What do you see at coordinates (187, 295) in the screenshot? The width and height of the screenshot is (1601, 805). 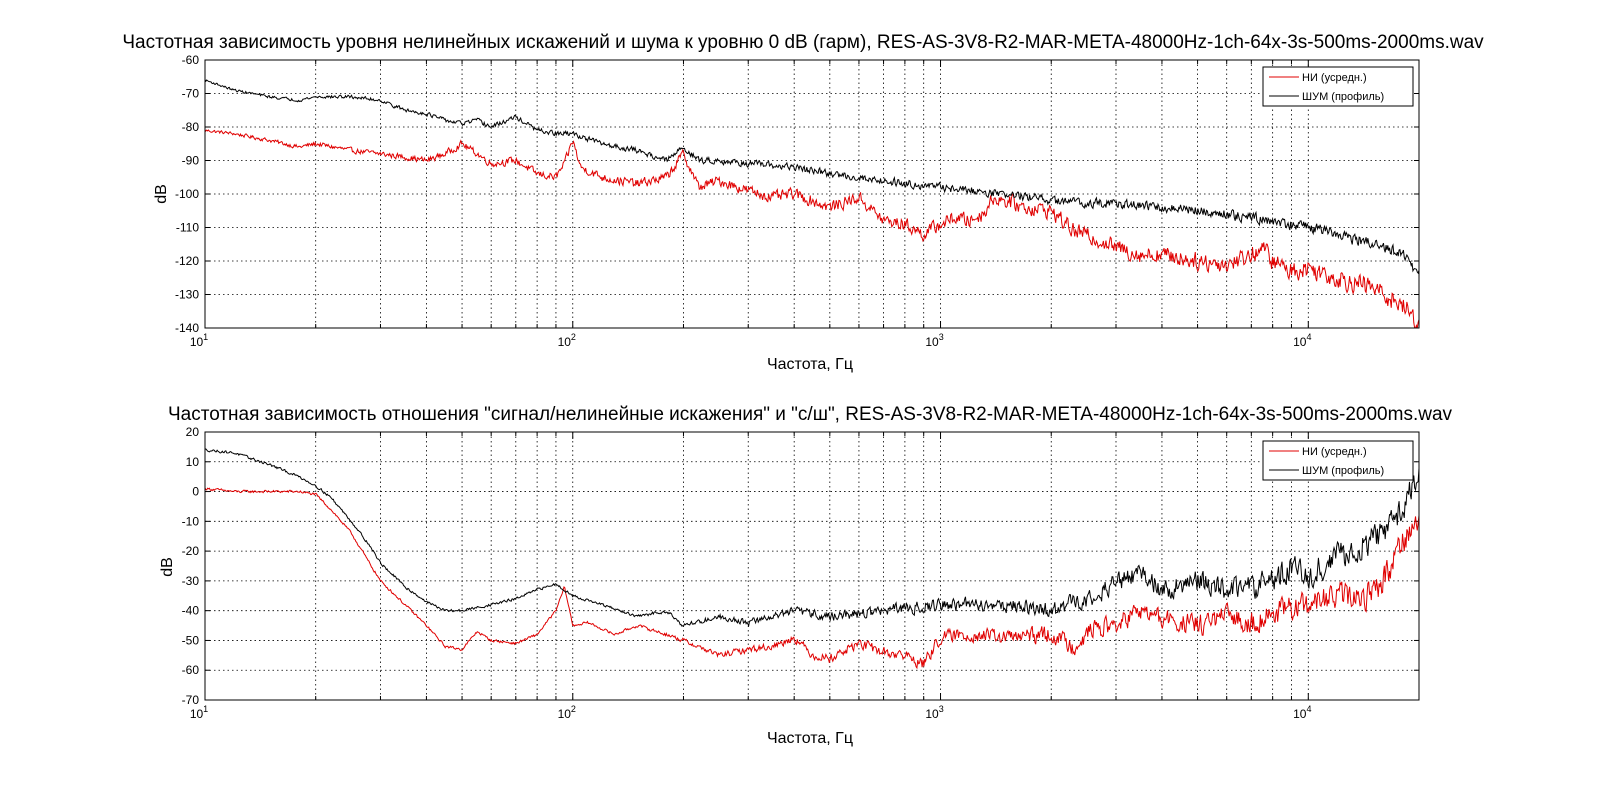 I see `y-tick-label: -130` at bounding box center [187, 295].